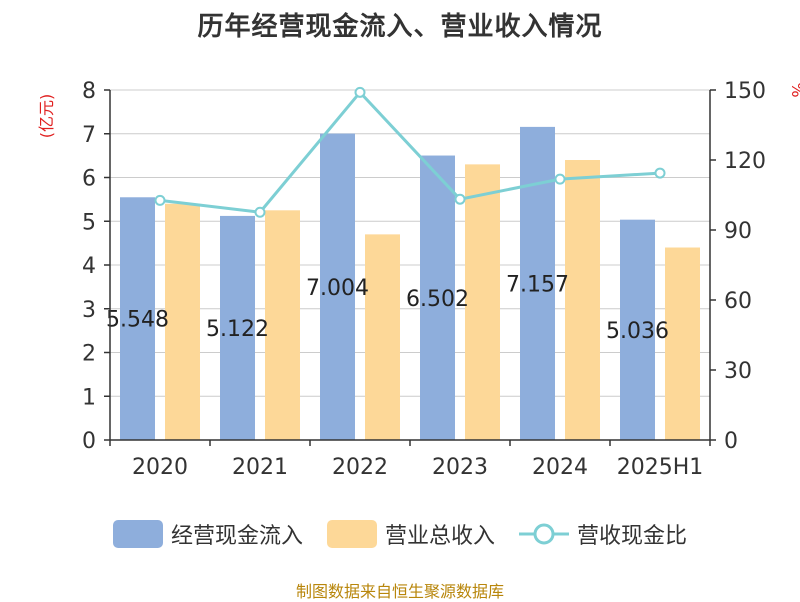  Describe the element at coordinates (731, 441) in the screenshot. I see `y-right-tick-label: 0` at that location.